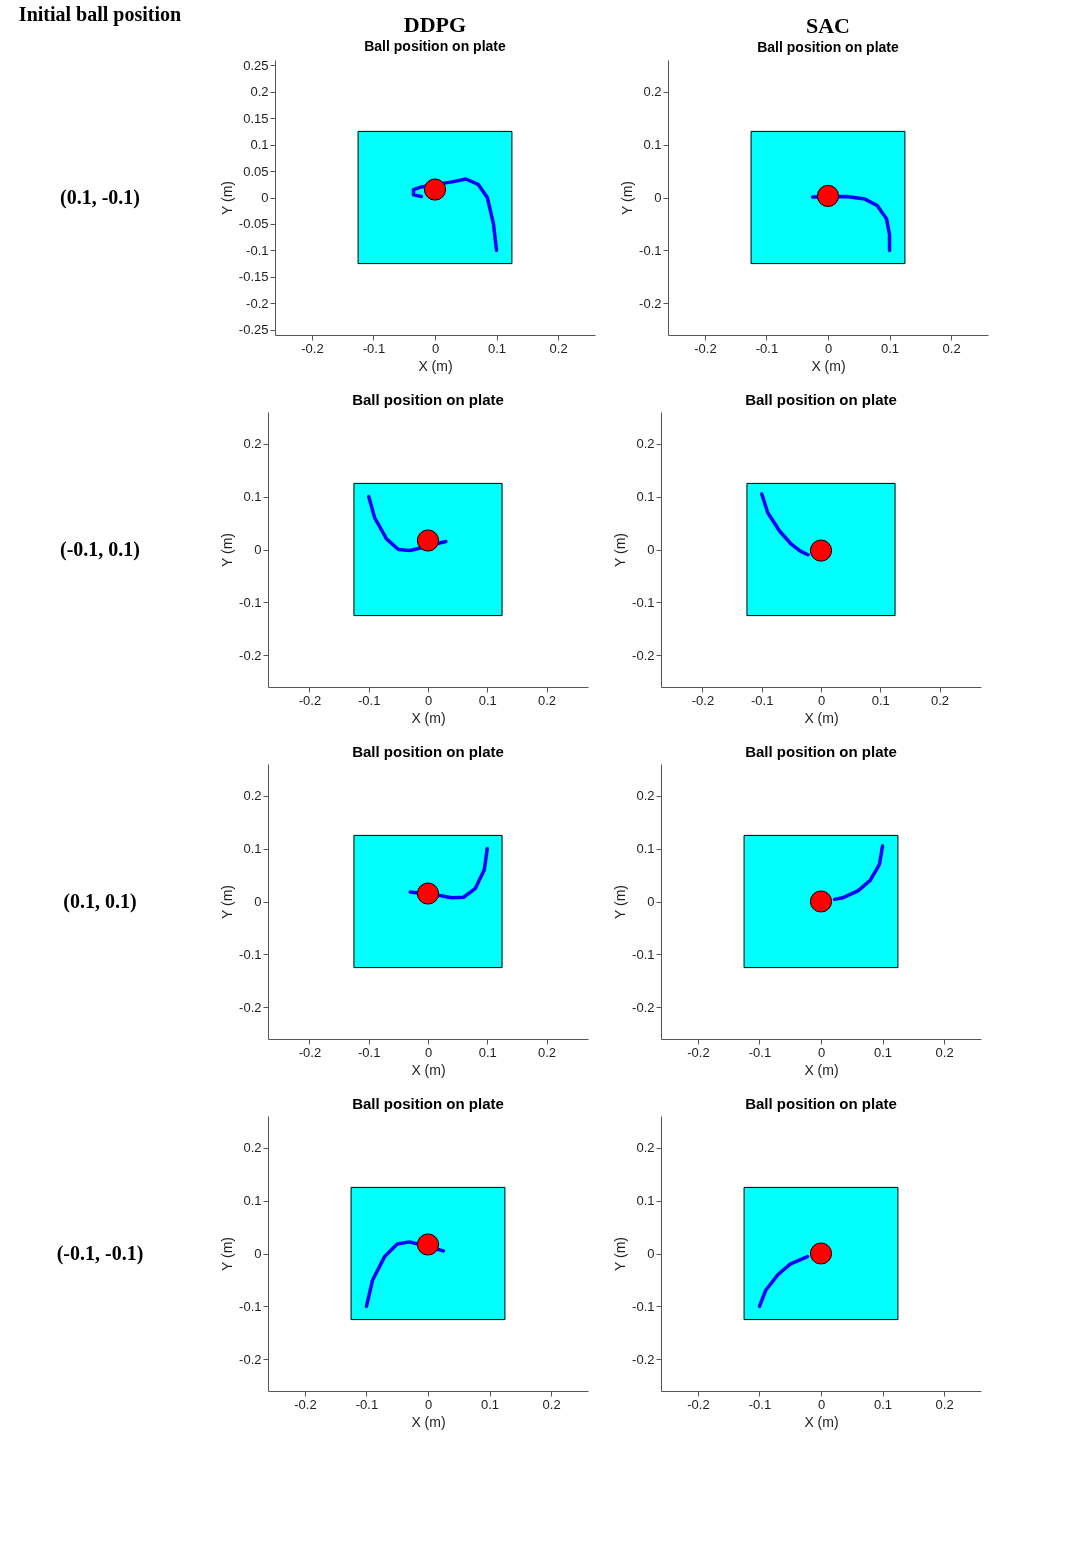 The image size is (1065, 1568). What do you see at coordinates (253, 224) in the screenshot?
I see `y-tick-label: -0.05` at bounding box center [253, 224].